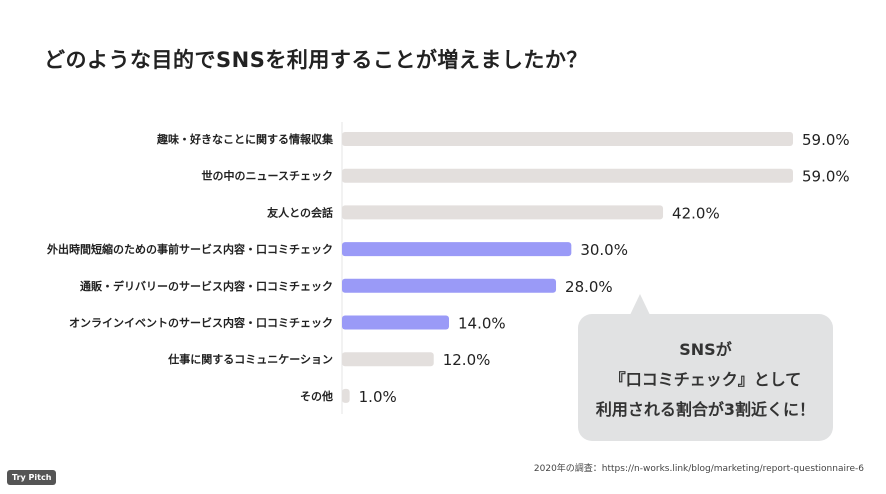 The width and height of the screenshot is (886, 494). What do you see at coordinates (316, 60) in the screenshot?
I see `chart-title: どのような目的でSNSを利用することが増えましたか？` at bounding box center [316, 60].